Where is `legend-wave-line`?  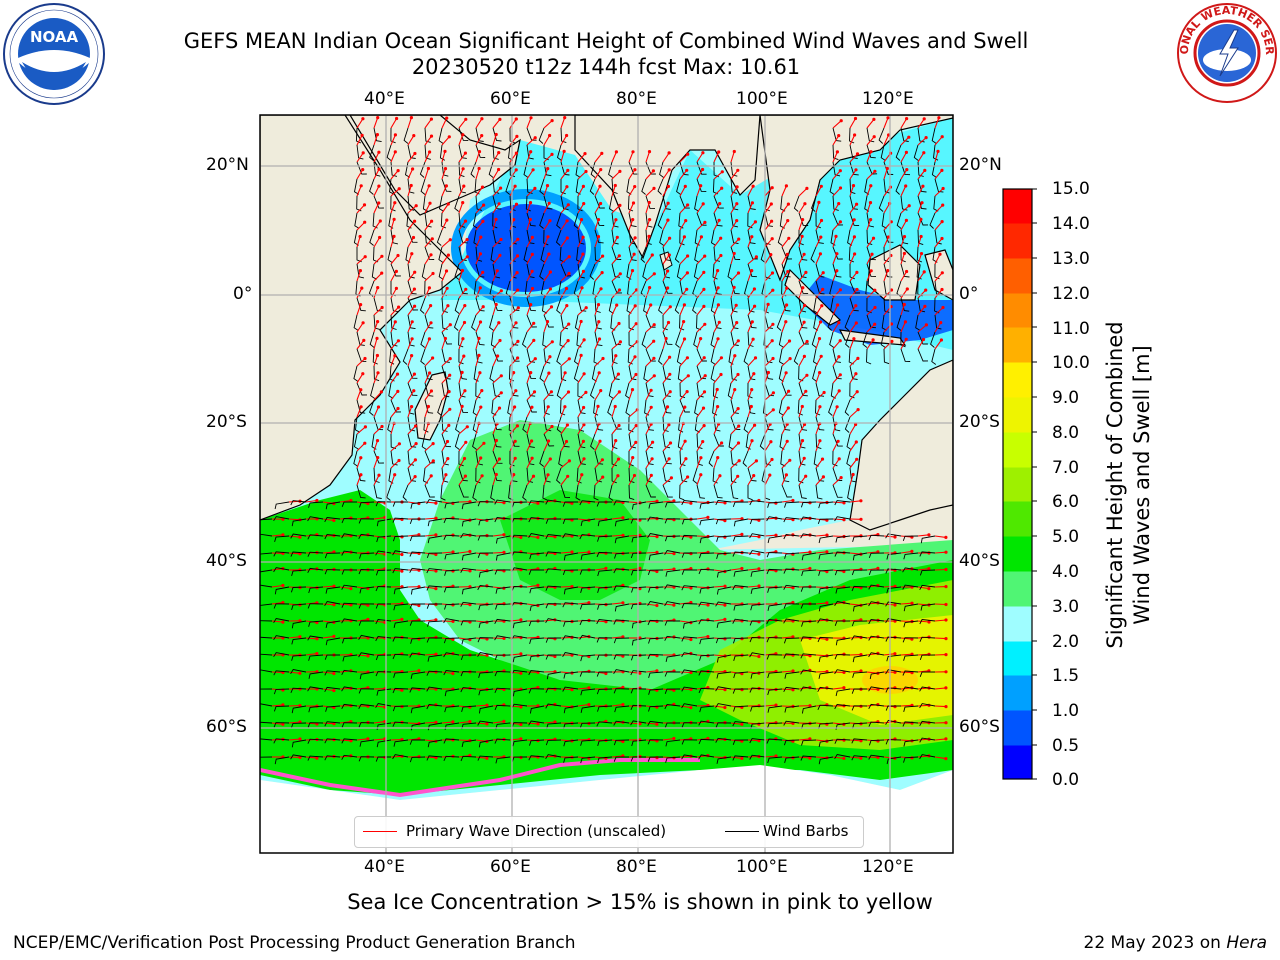
legend-wave-line is located at coordinates (380, 831).